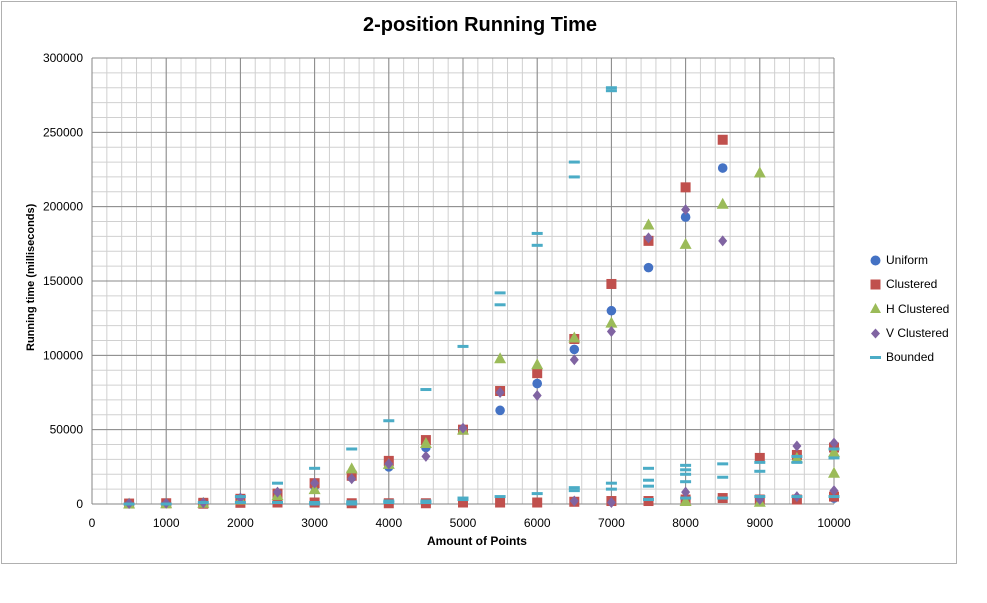 This screenshot has height=603, width=987. I want to click on legend-item-bounded: Bounded, so click(909, 357).